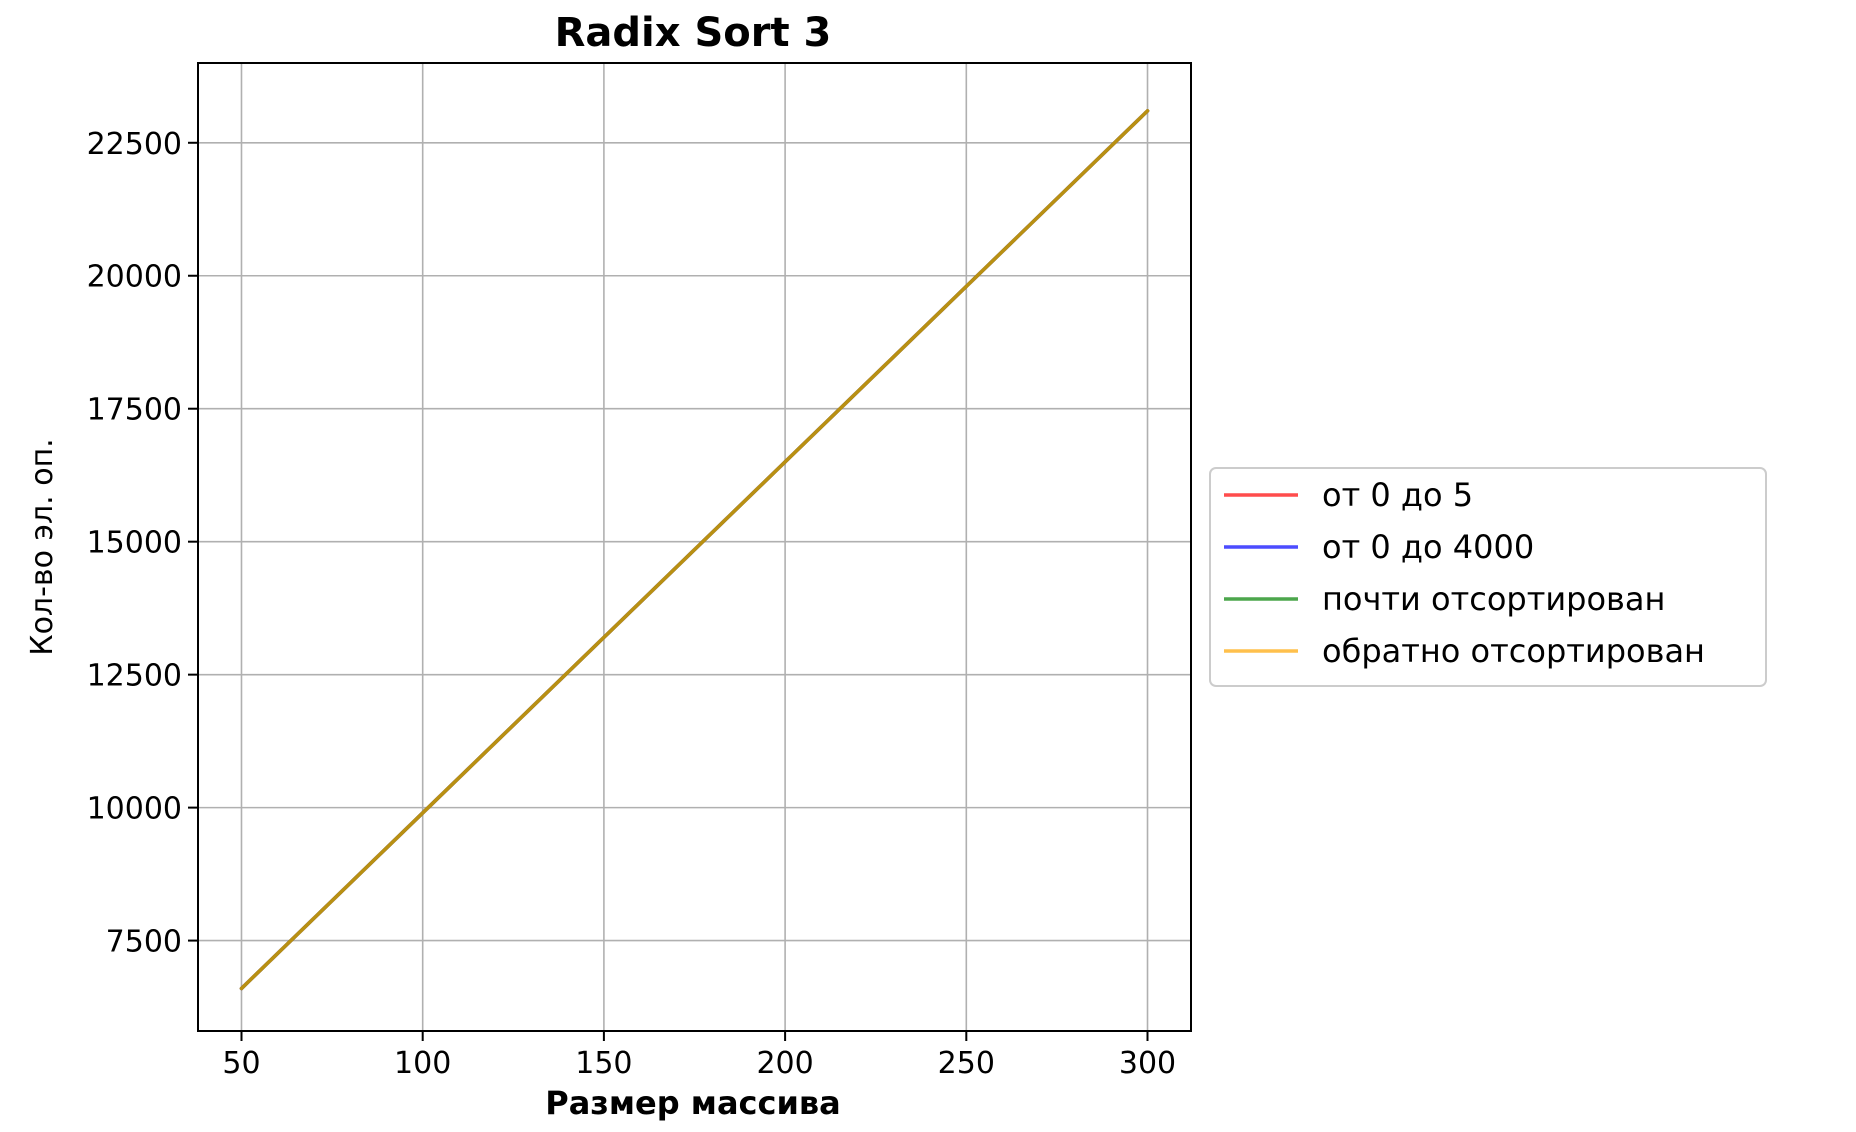 The height and width of the screenshot is (1132, 1856). Describe the element at coordinates (693, 1103) in the screenshot. I see `x-axis-label: Размер массива` at that location.